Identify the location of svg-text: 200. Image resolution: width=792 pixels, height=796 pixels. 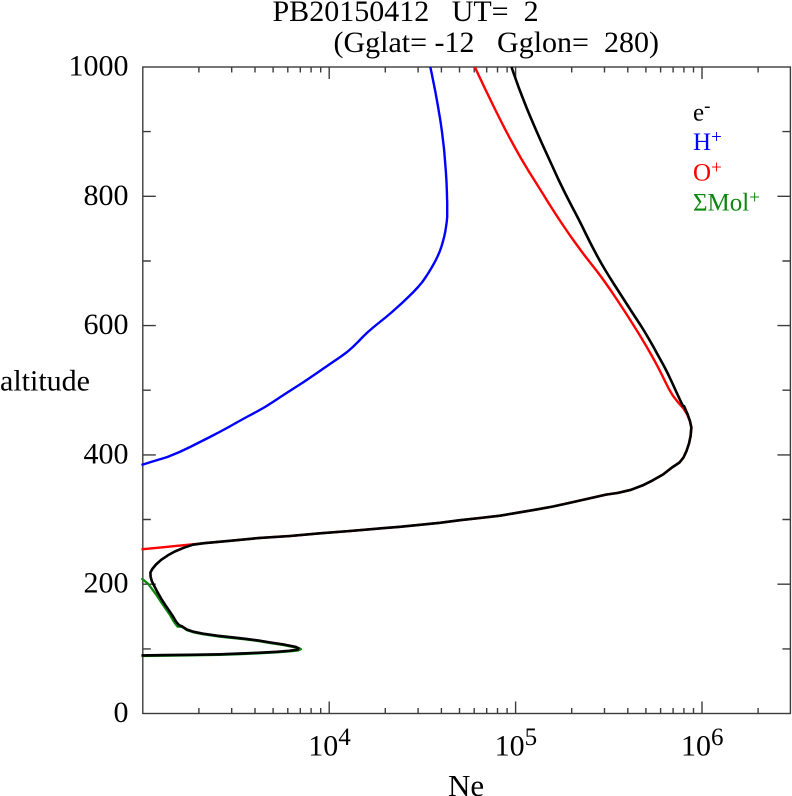
(106, 583).